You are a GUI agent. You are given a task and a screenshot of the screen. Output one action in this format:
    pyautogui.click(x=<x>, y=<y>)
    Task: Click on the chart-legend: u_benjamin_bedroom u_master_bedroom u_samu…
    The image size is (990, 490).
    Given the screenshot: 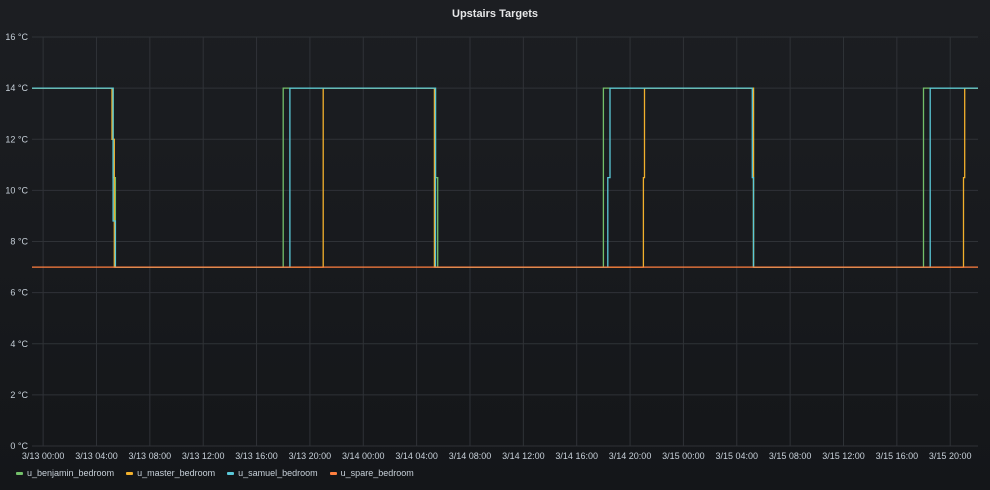 What is the action you would take?
    pyautogui.click(x=215, y=473)
    